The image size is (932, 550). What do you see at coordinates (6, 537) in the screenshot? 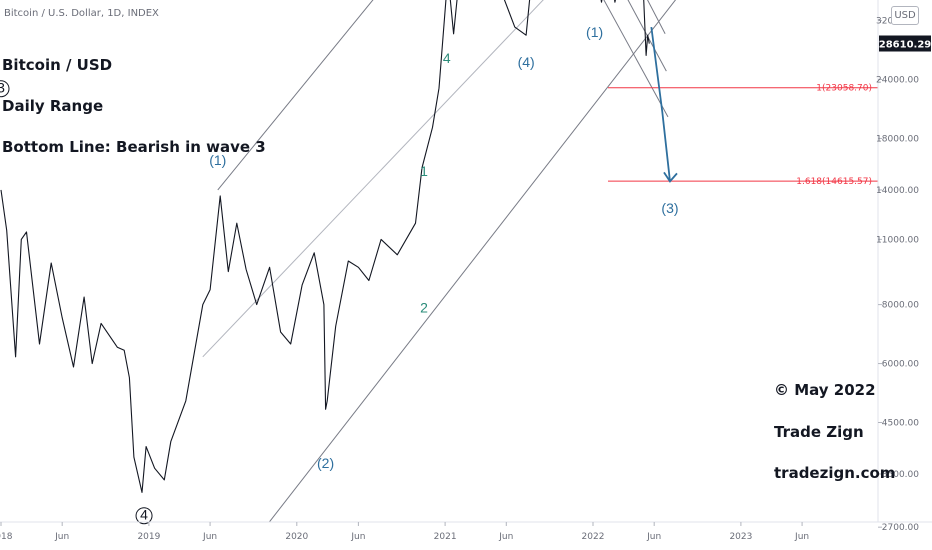
I see `time-axis-label: 2018` at bounding box center [6, 537].